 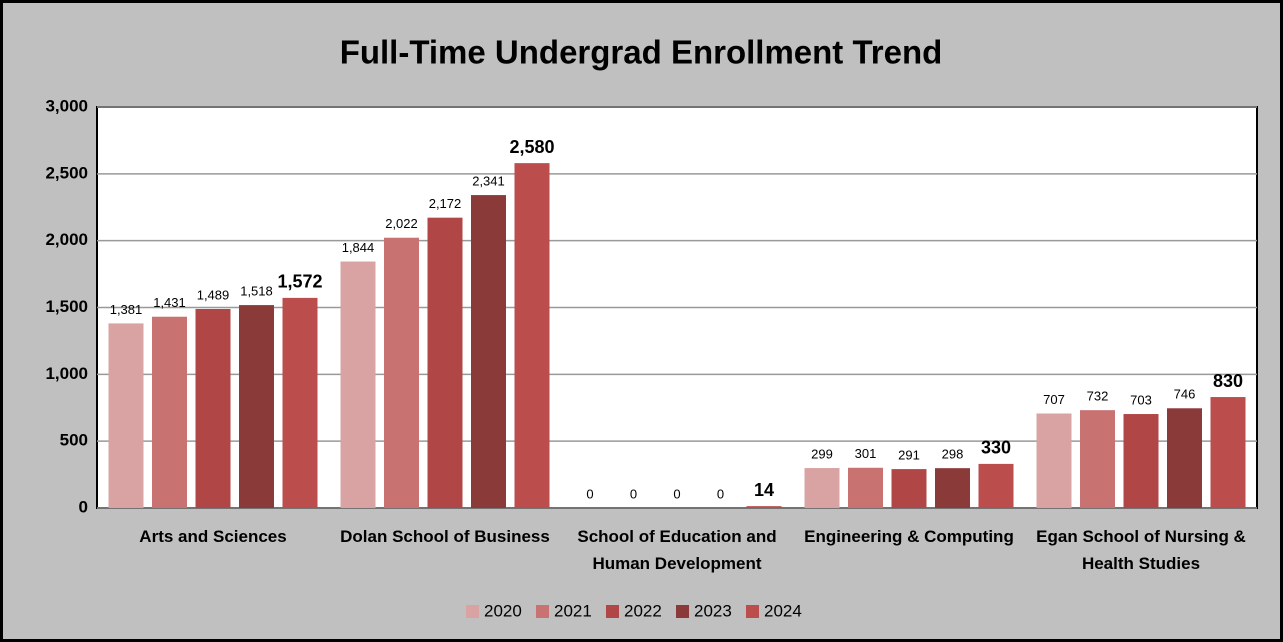 What do you see at coordinates (74, 440) in the screenshot?
I see `y-tick-label: 500` at bounding box center [74, 440].